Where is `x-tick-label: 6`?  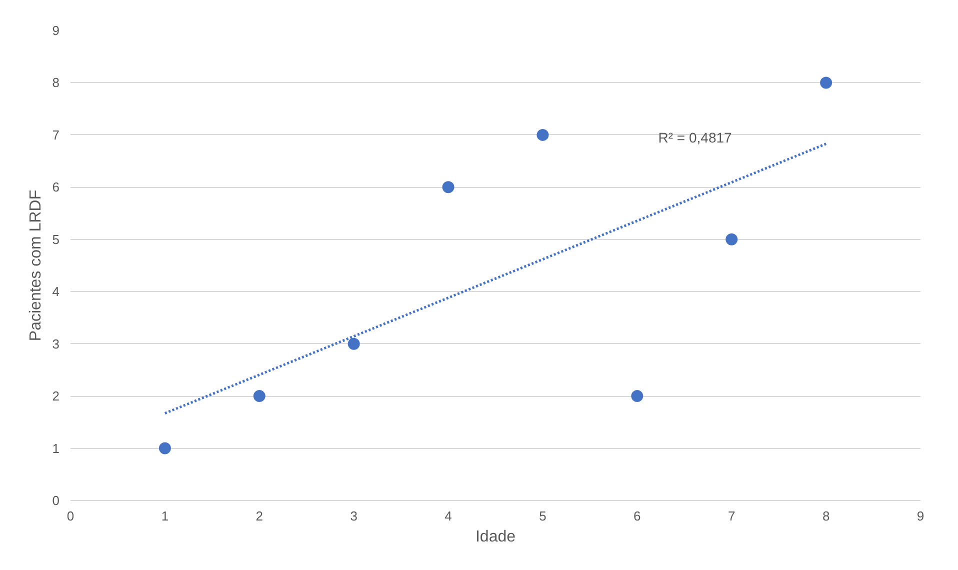
x-tick-label: 6 is located at coordinates (637, 516).